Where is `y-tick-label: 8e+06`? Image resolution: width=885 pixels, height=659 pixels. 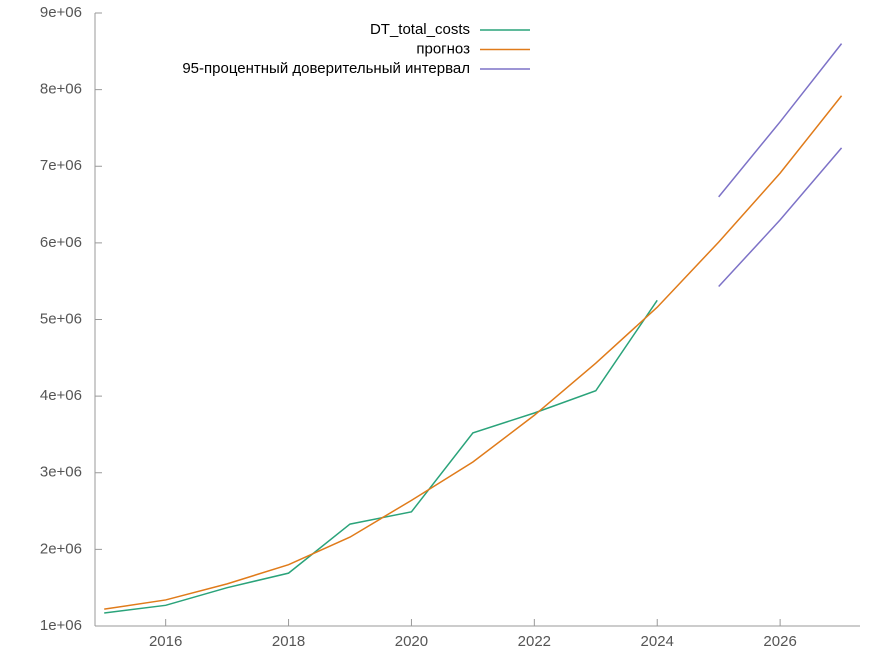
y-tick-label: 8e+06 is located at coordinates (61, 89).